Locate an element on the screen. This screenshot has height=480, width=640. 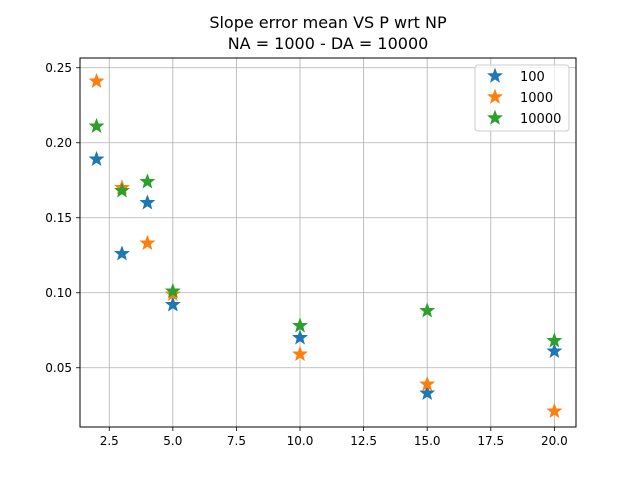
x-tick-label: 10.0 is located at coordinates (300, 441).